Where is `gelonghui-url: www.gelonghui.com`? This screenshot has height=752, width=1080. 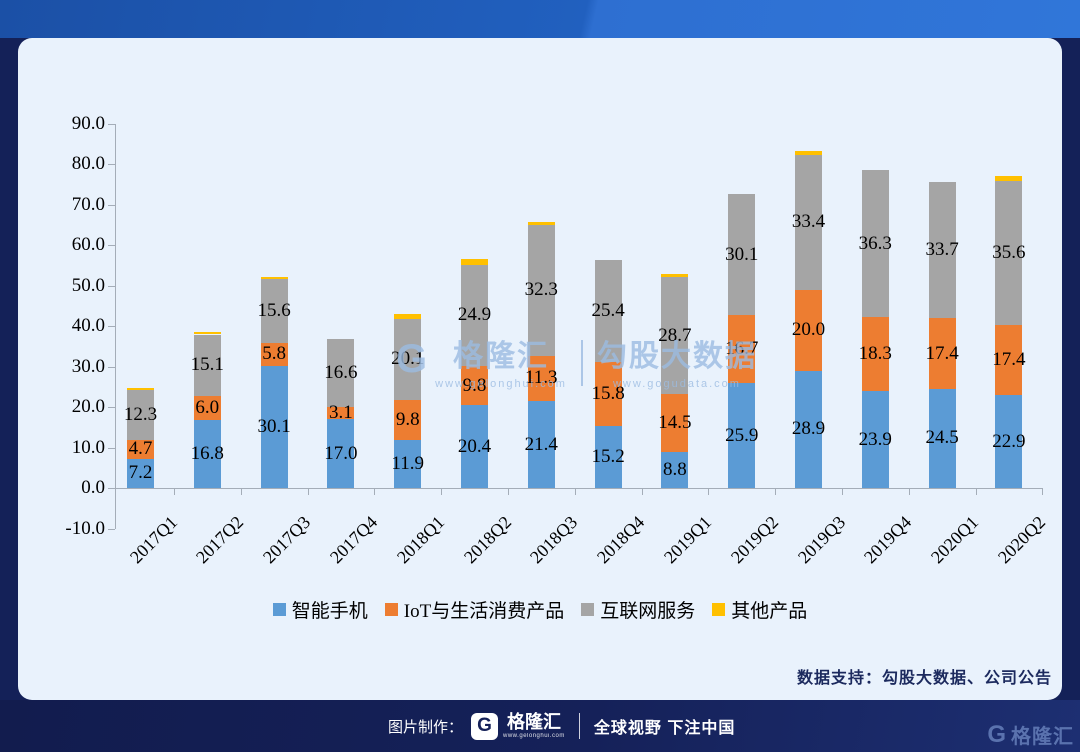
gelonghui-url: www.gelonghui.com is located at coordinates (534, 736).